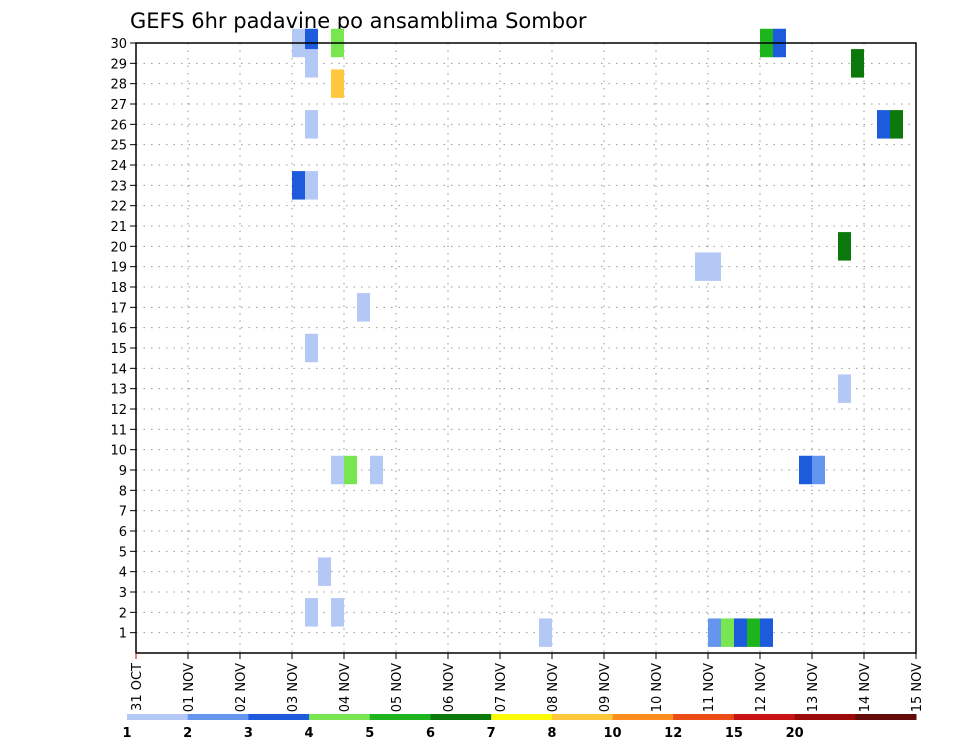  I want to click on legend-label: 12, so click(673, 733).